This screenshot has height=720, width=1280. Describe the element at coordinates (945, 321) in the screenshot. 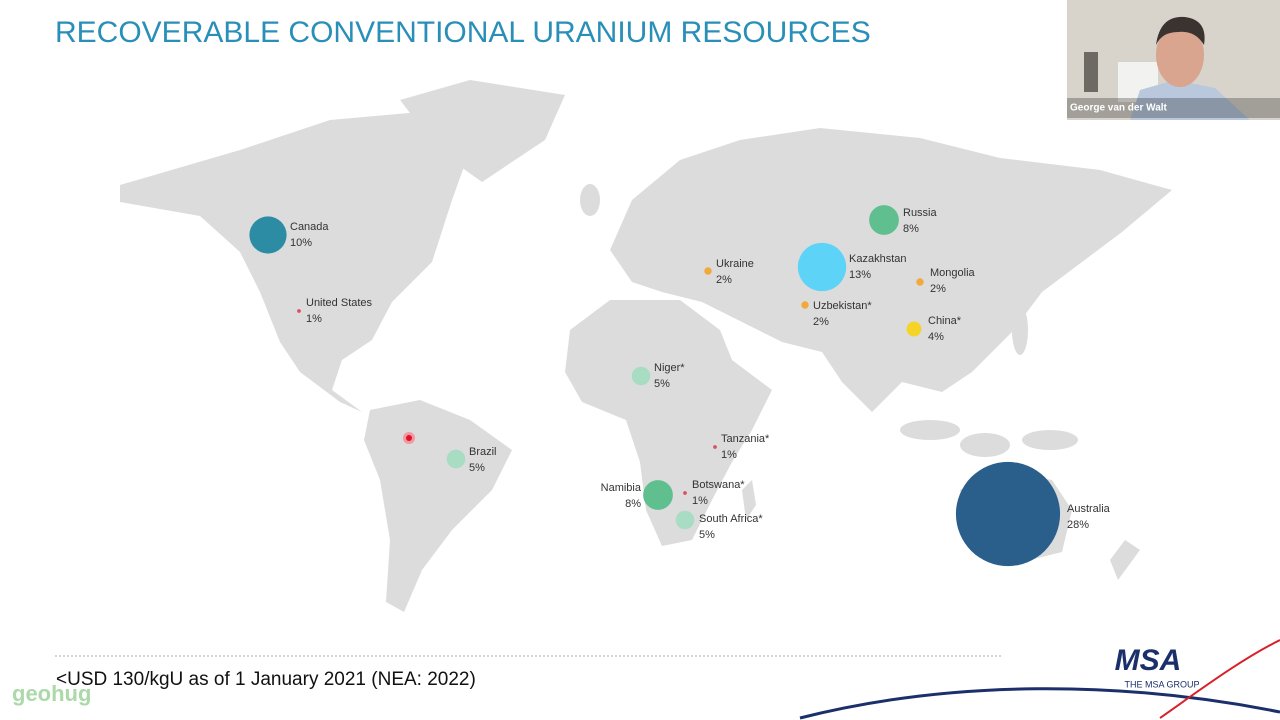

I see `country-label: China*` at that location.